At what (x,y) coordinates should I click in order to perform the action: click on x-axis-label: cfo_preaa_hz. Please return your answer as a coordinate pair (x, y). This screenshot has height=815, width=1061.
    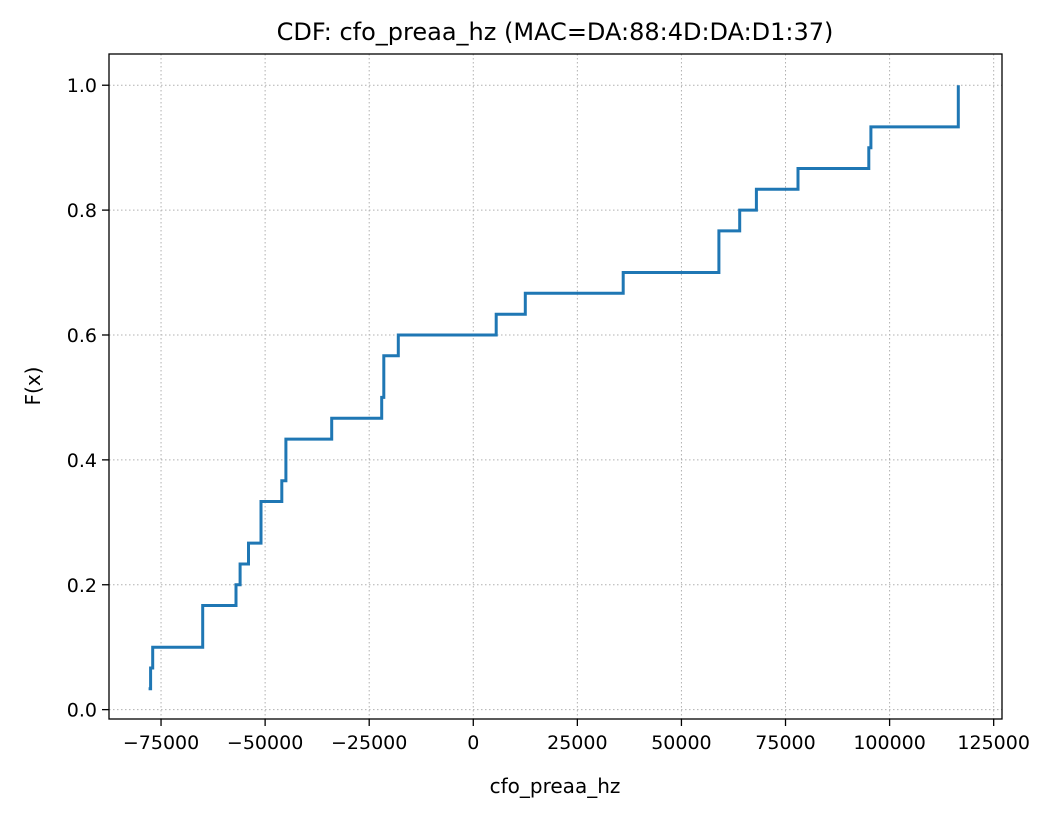
    Looking at the image, I should click on (555, 786).